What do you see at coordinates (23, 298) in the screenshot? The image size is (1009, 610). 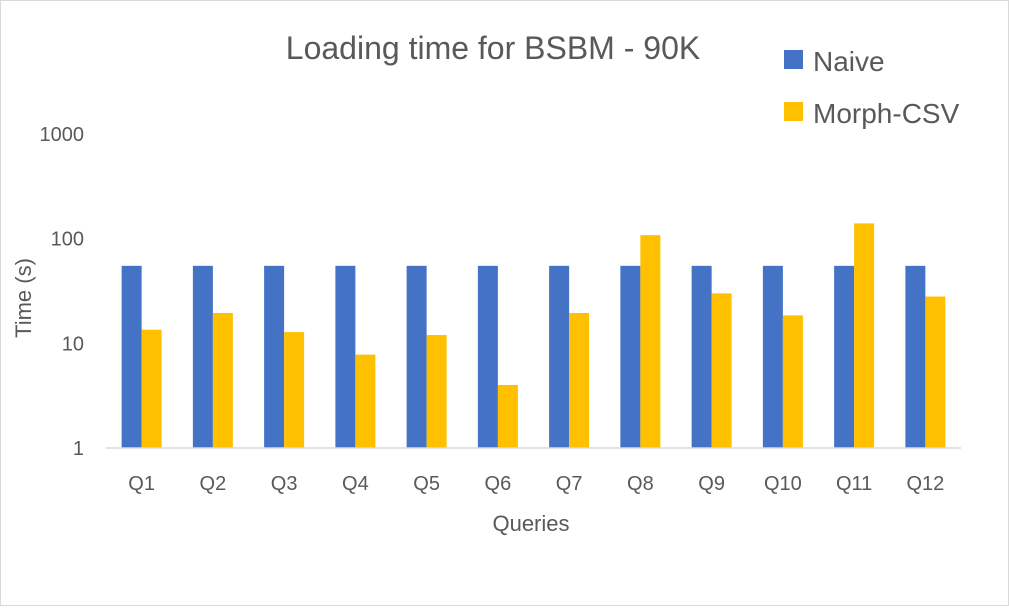 I see `y-axis-label: Time (s)` at bounding box center [23, 298].